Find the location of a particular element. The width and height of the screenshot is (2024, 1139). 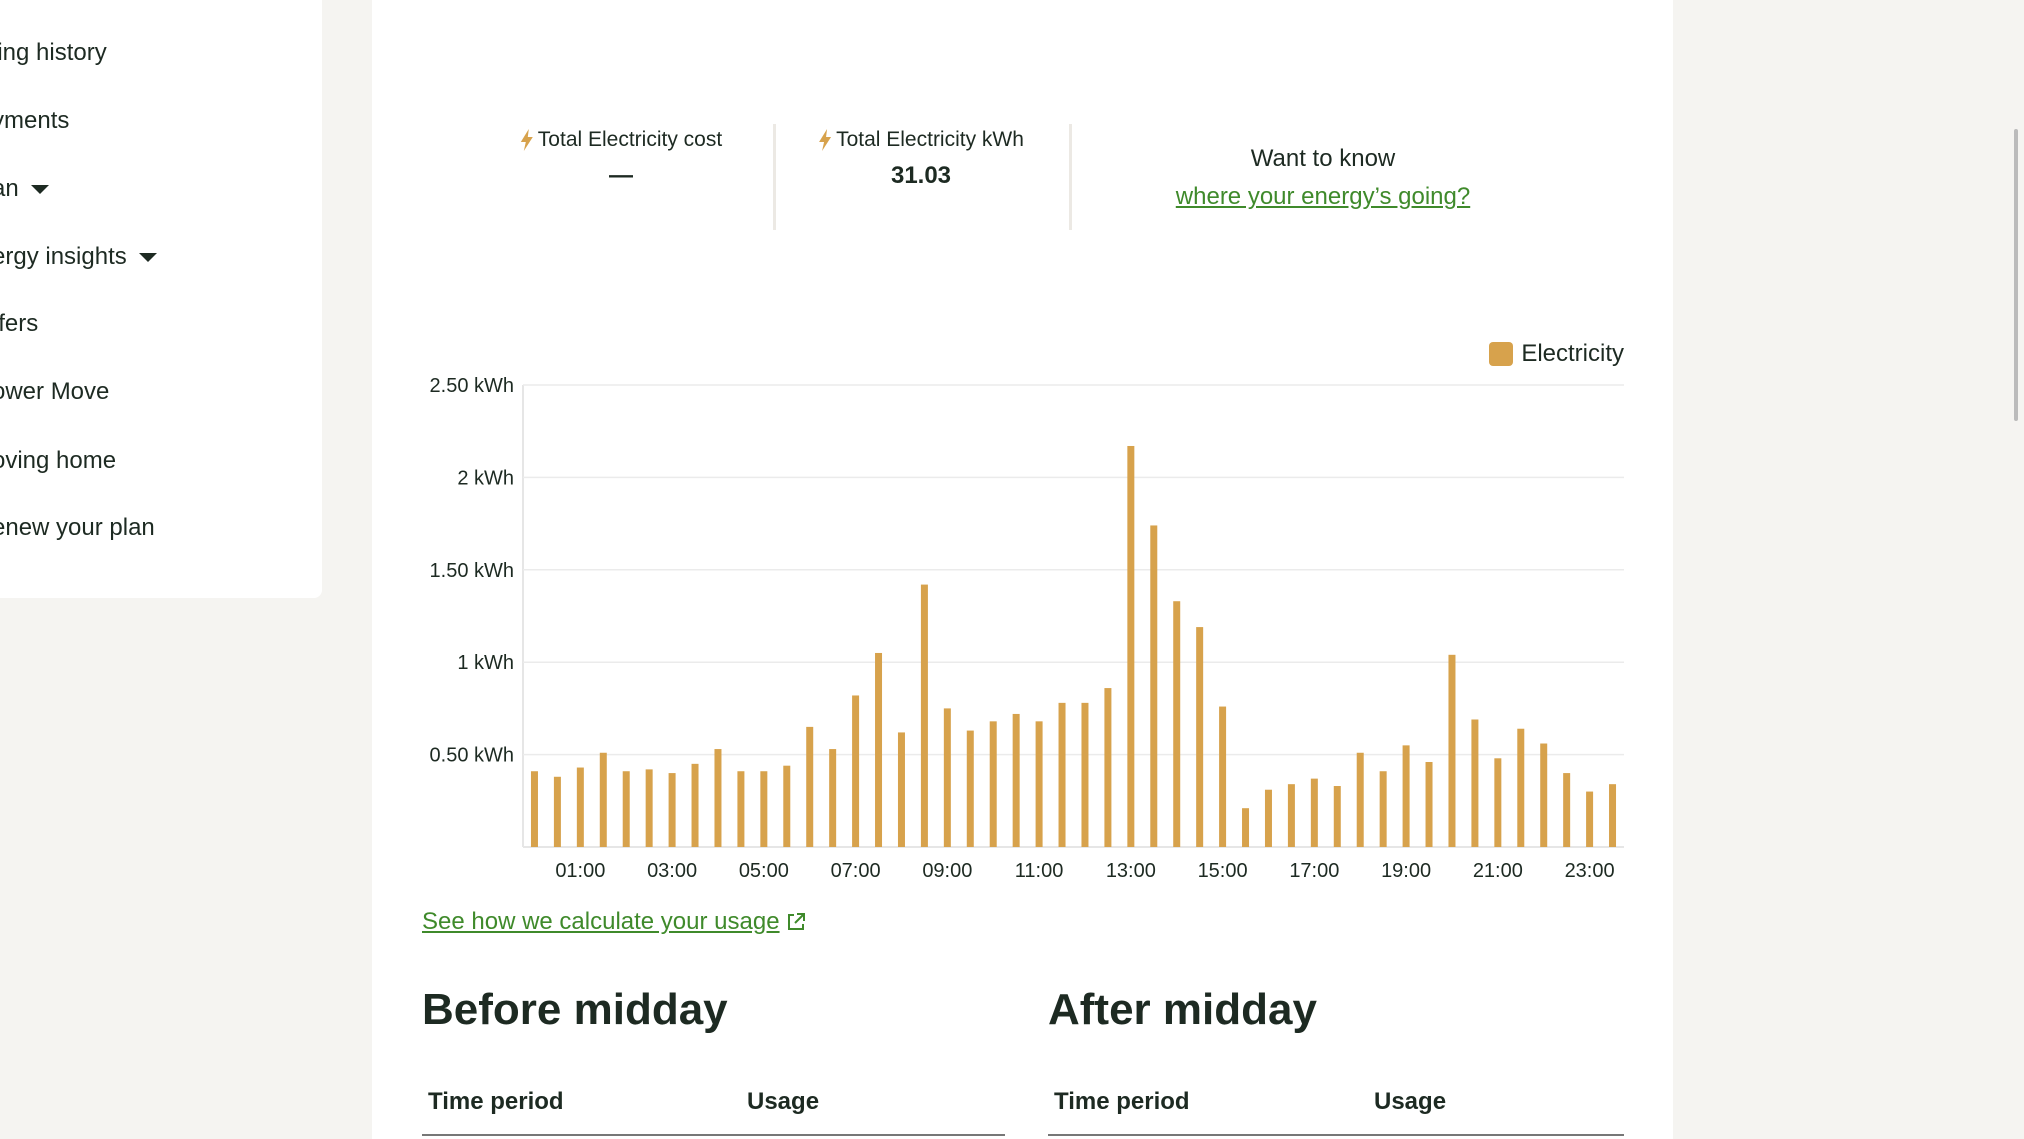

sidebar-item-offers: ffers is located at coordinates (19, 324).